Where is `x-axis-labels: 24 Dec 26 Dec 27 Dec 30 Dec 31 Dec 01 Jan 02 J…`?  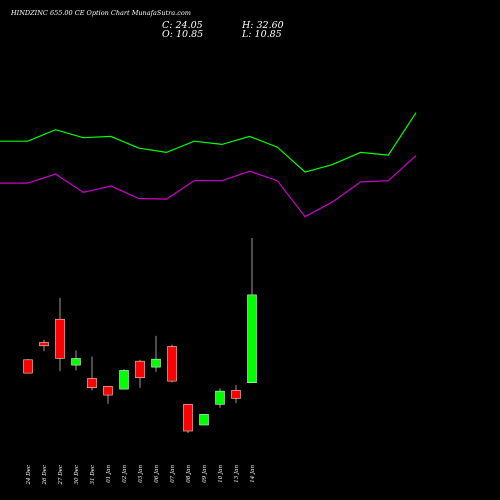
x-axis-labels: 24 Dec 26 Dec 27 Dec 30 Dec 31 Dec 01 Jan 02 J… is located at coordinates (141, 475).